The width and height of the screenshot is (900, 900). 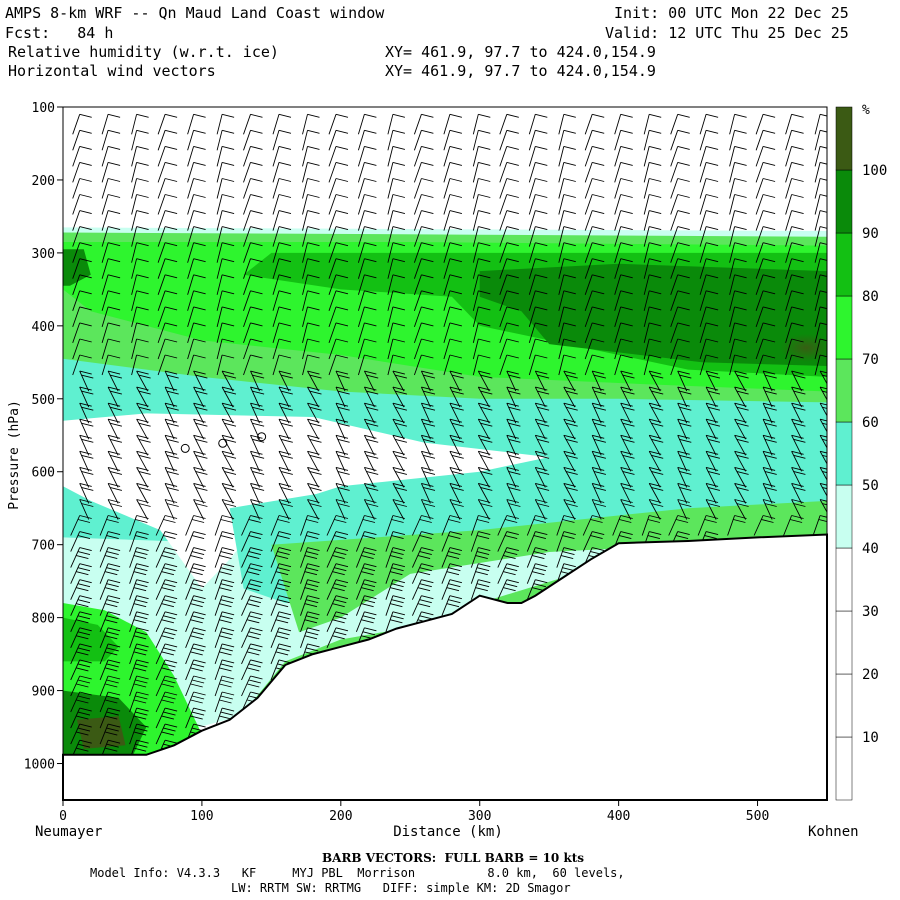 I want to click on colorbar-label: 40, so click(x=870, y=549).